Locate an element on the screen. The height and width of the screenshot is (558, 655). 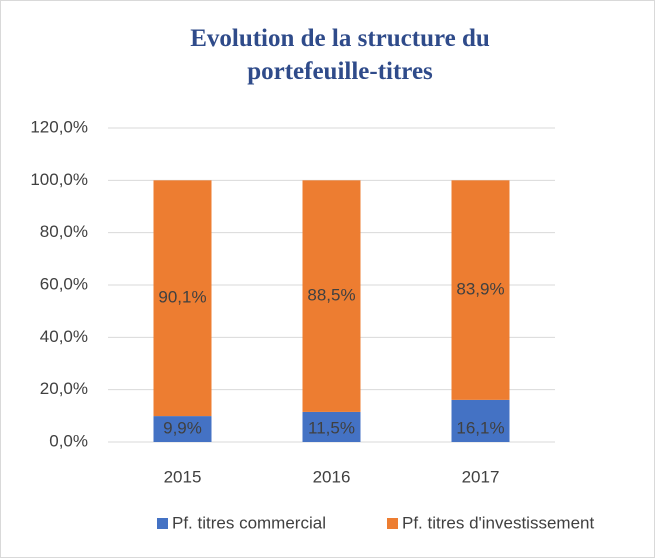
y-tick-label: 80,0% is located at coordinates (64, 231).